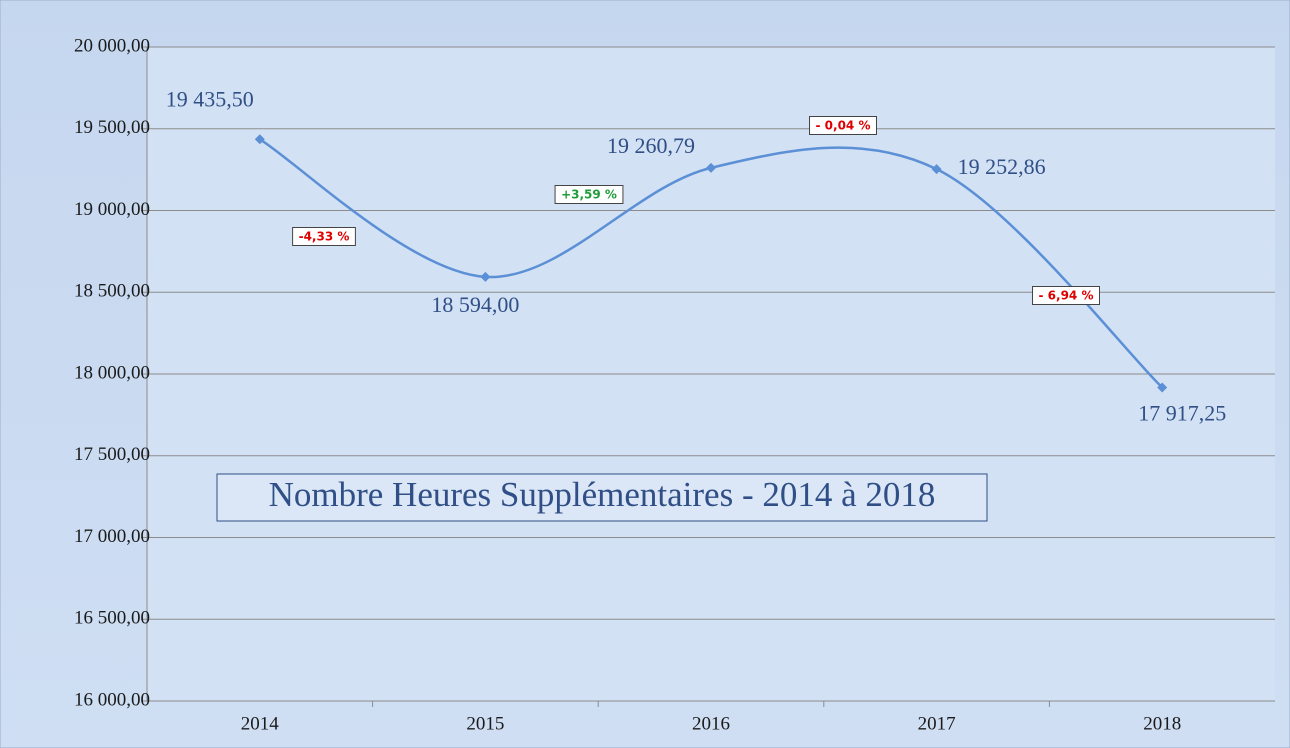 This screenshot has width=1290, height=748. Describe the element at coordinates (112, 454) in the screenshot. I see `y-tick-label: 17 500,00` at that location.